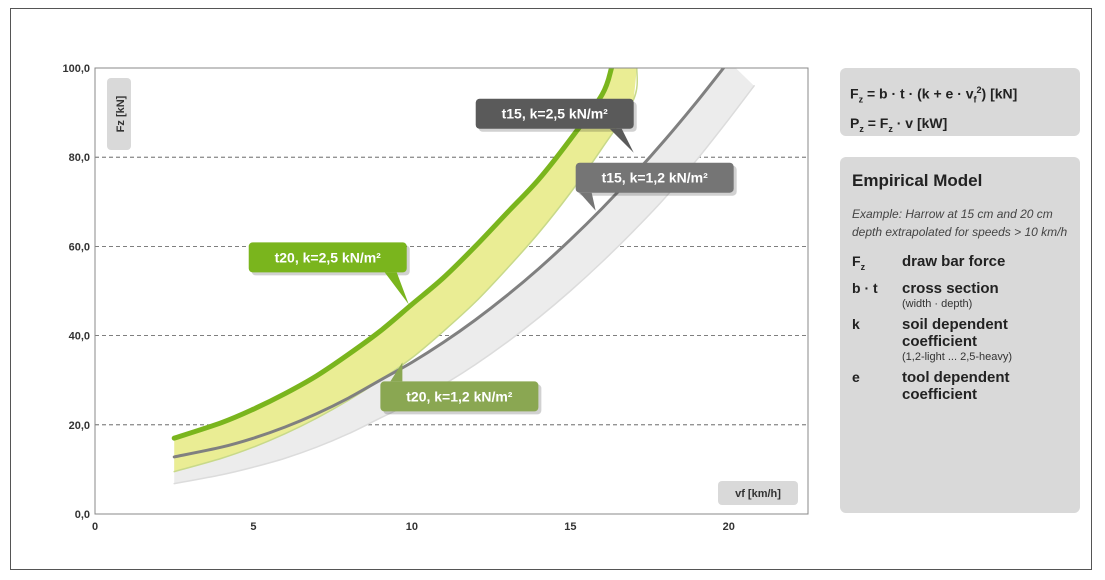 The width and height of the screenshot is (1105, 580). What do you see at coordinates (920, 123) in the screenshot?
I see `formula2-unit: · v [kW]` at bounding box center [920, 123].